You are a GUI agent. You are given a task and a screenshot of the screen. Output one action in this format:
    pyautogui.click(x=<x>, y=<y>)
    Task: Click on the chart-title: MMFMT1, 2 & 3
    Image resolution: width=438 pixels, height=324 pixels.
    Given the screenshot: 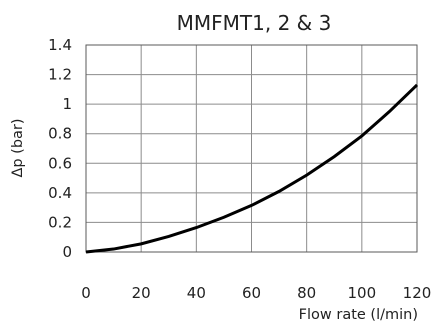 What is the action you would take?
    pyautogui.click(x=254, y=23)
    